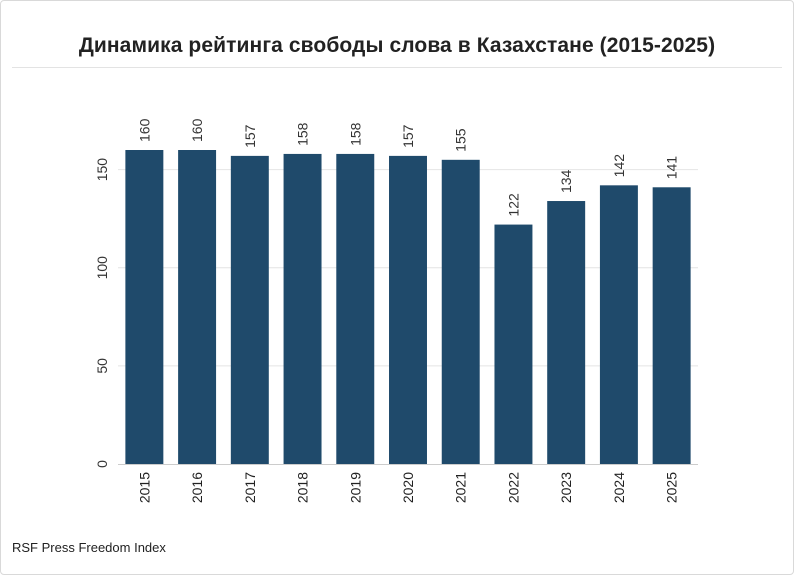  What do you see at coordinates (303, 487) in the screenshot?
I see `x-tick-label: 2018` at bounding box center [303, 487].